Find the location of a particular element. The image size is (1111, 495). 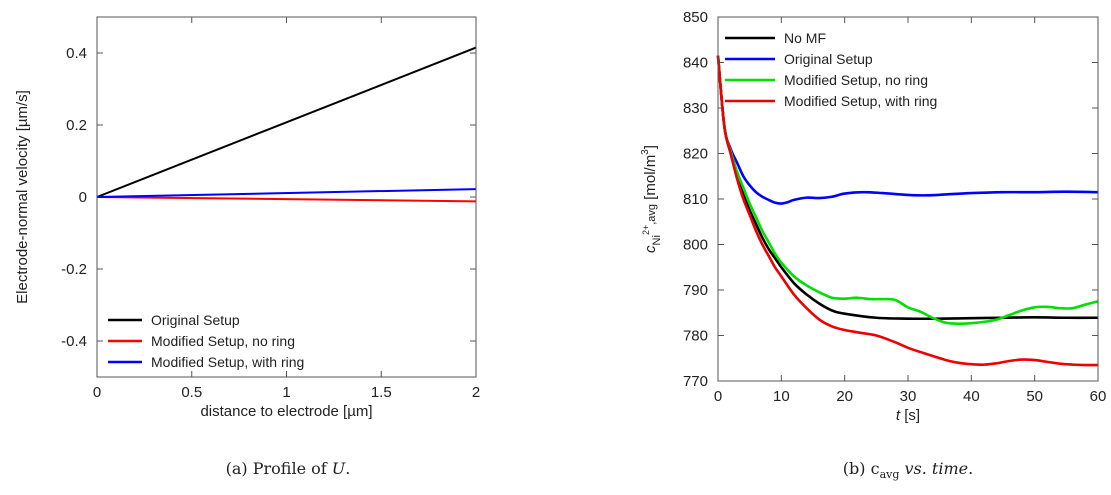

y-tick-label: 830 is located at coordinates (695, 108).